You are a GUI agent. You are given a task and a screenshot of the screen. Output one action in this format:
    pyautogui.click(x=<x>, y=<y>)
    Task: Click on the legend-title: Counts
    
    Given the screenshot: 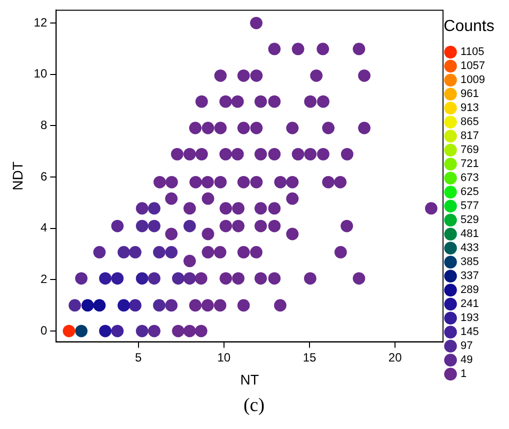 What is the action you would take?
    pyautogui.click(x=469, y=26)
    